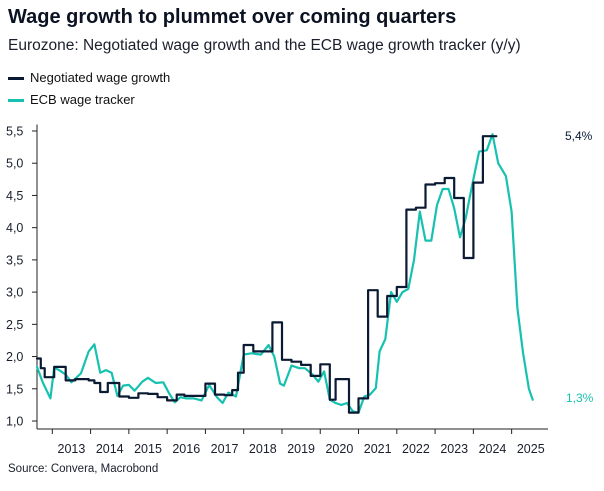 Image resolution: width=604 pixels, height=491 pixels. Describe the element at coordinates (493, 449) in the screenshot. I see `x-tick-label: 2024` at that location.